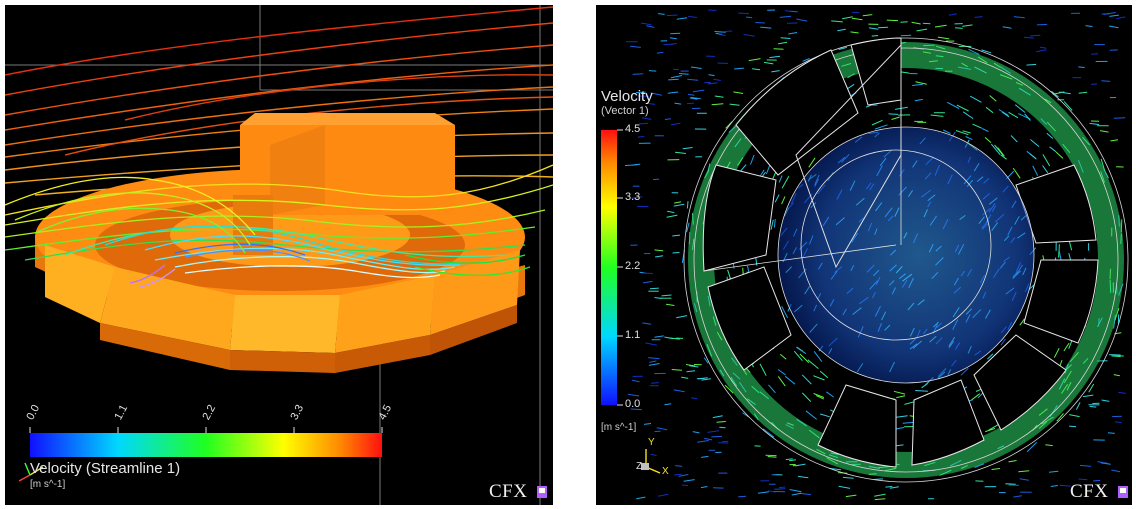 This screenshot has height=509, width=1136. Describe the element at coordinates (665, 471) in the screenshot. I see `axis-label-x: X` at that location.